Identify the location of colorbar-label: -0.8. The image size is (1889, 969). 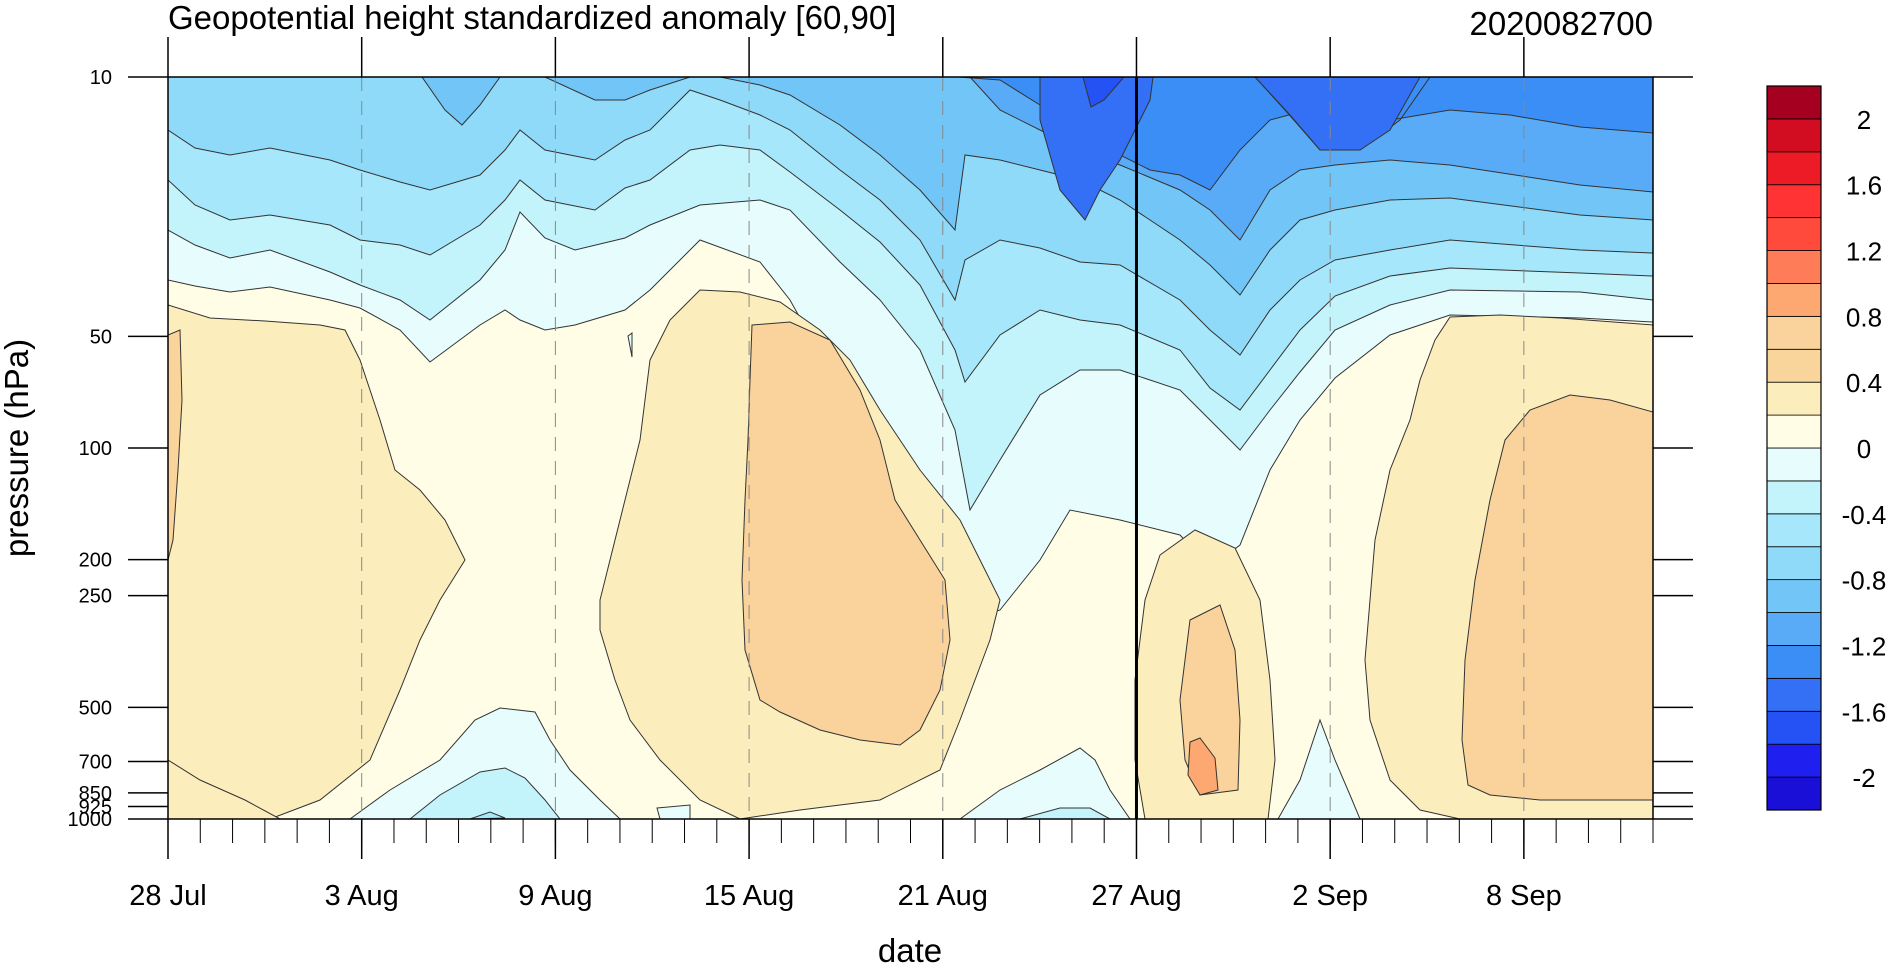
(1864, 581).